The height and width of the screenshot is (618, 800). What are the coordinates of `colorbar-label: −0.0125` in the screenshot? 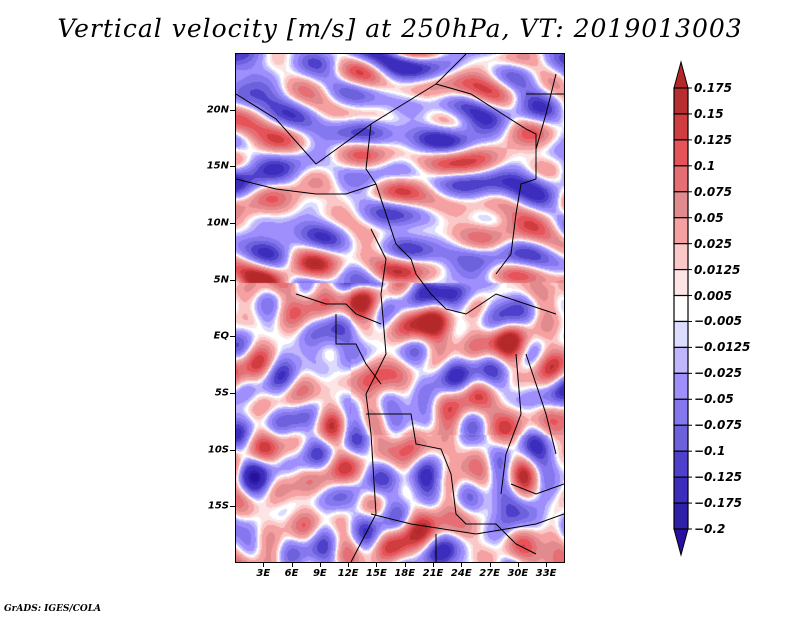 It's located at (722, 347).